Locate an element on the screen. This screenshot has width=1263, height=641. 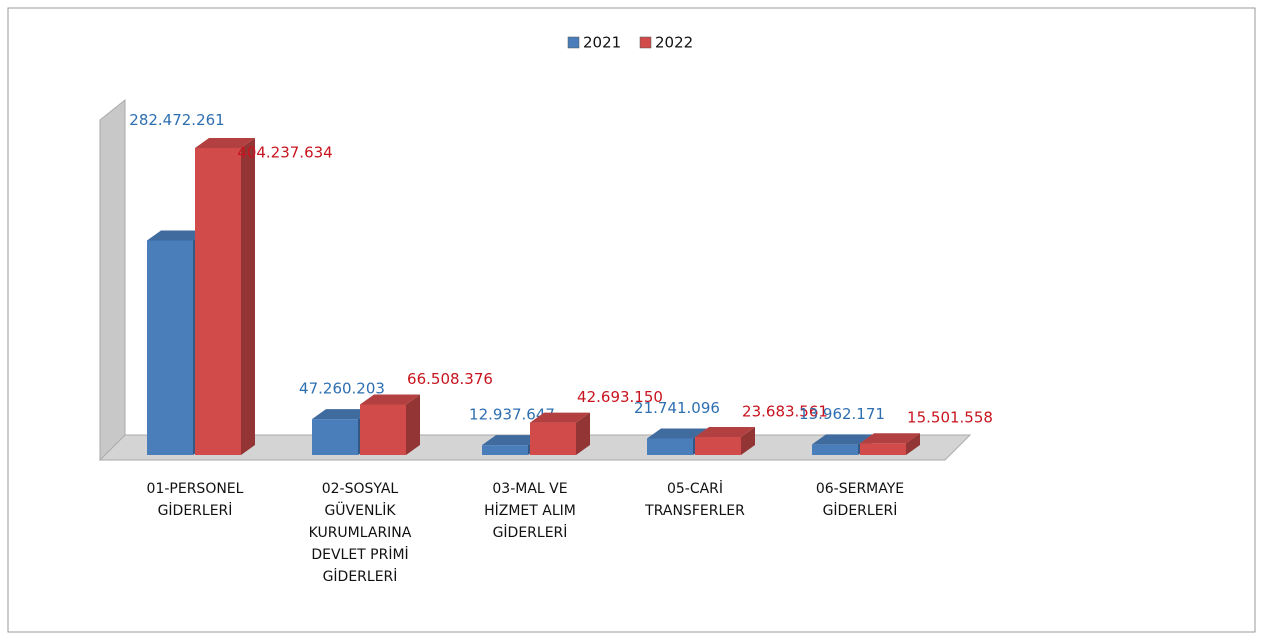
legend-label: 2021 is located at coordinates (602, 43).